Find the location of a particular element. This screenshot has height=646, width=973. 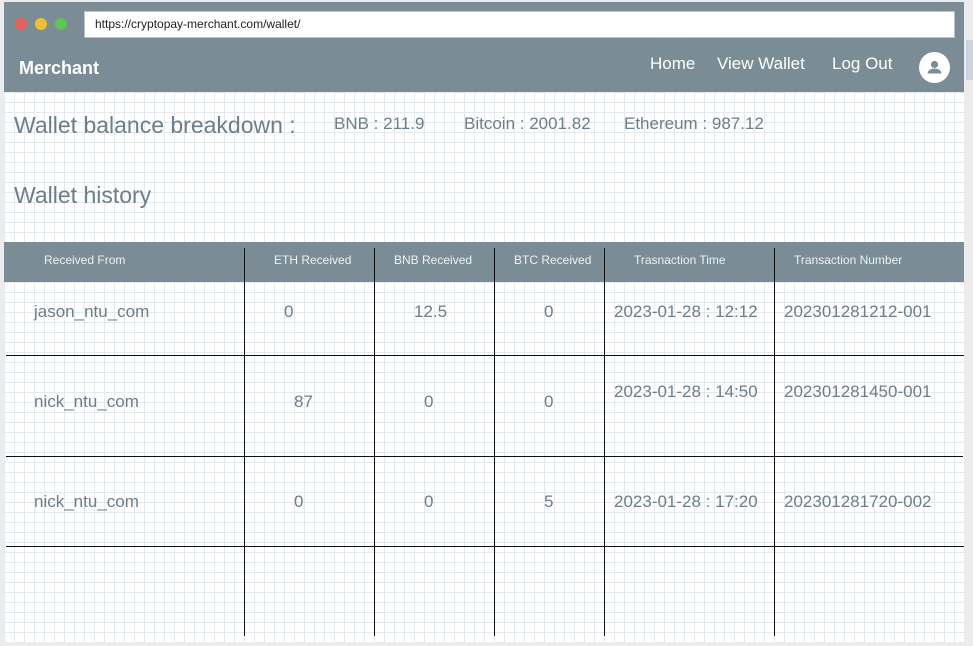

nav-log-out-link: Log Out is located at coordinates (862, 63).